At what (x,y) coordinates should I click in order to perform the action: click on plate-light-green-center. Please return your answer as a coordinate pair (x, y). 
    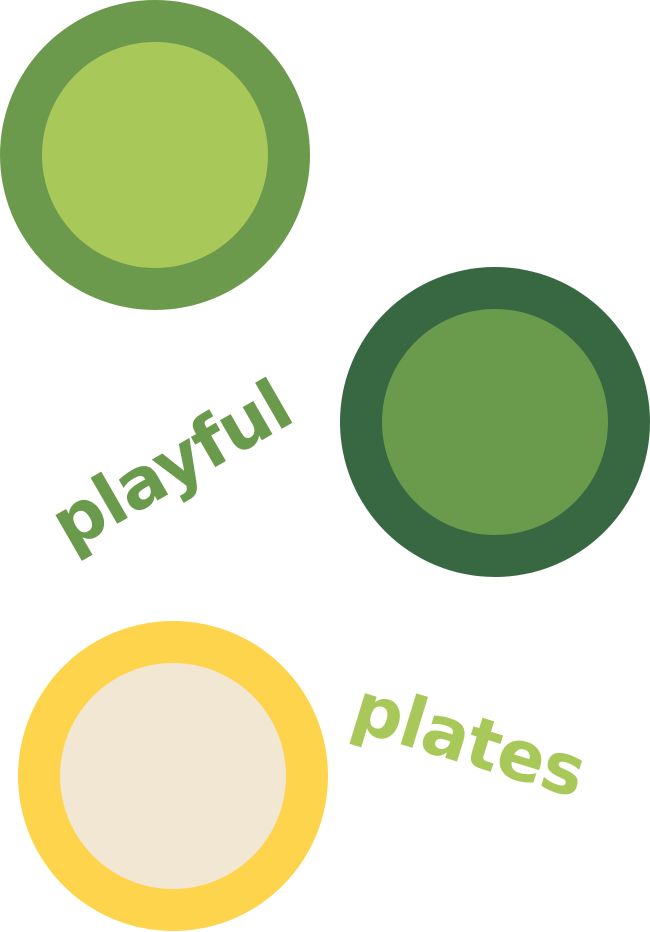
    Looking at the image, I should click on (155, 155).